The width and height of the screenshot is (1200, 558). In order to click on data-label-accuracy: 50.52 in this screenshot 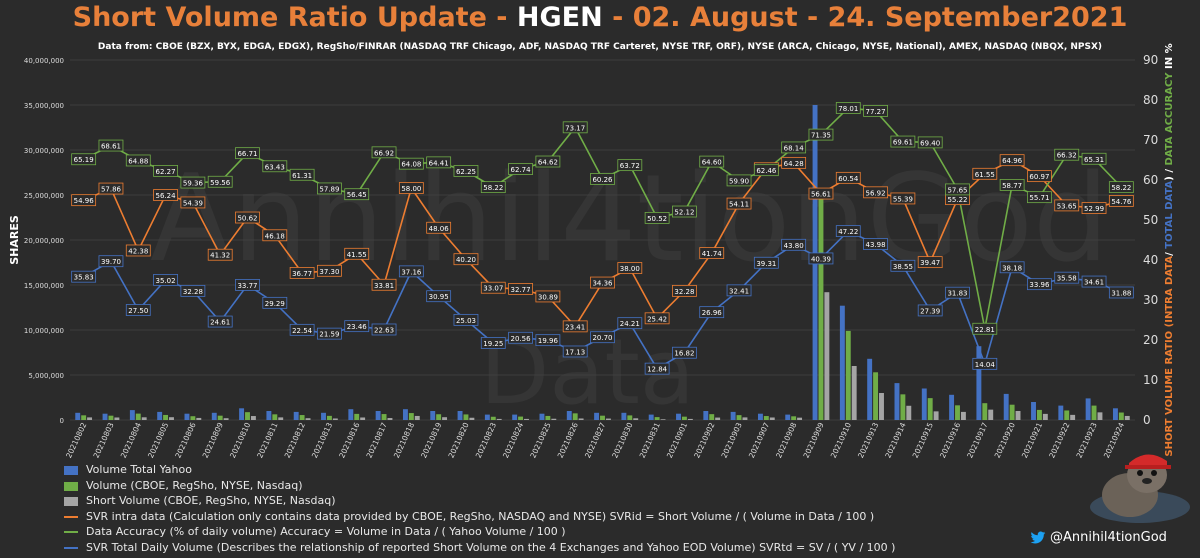, I will do `click(657, 219)`.